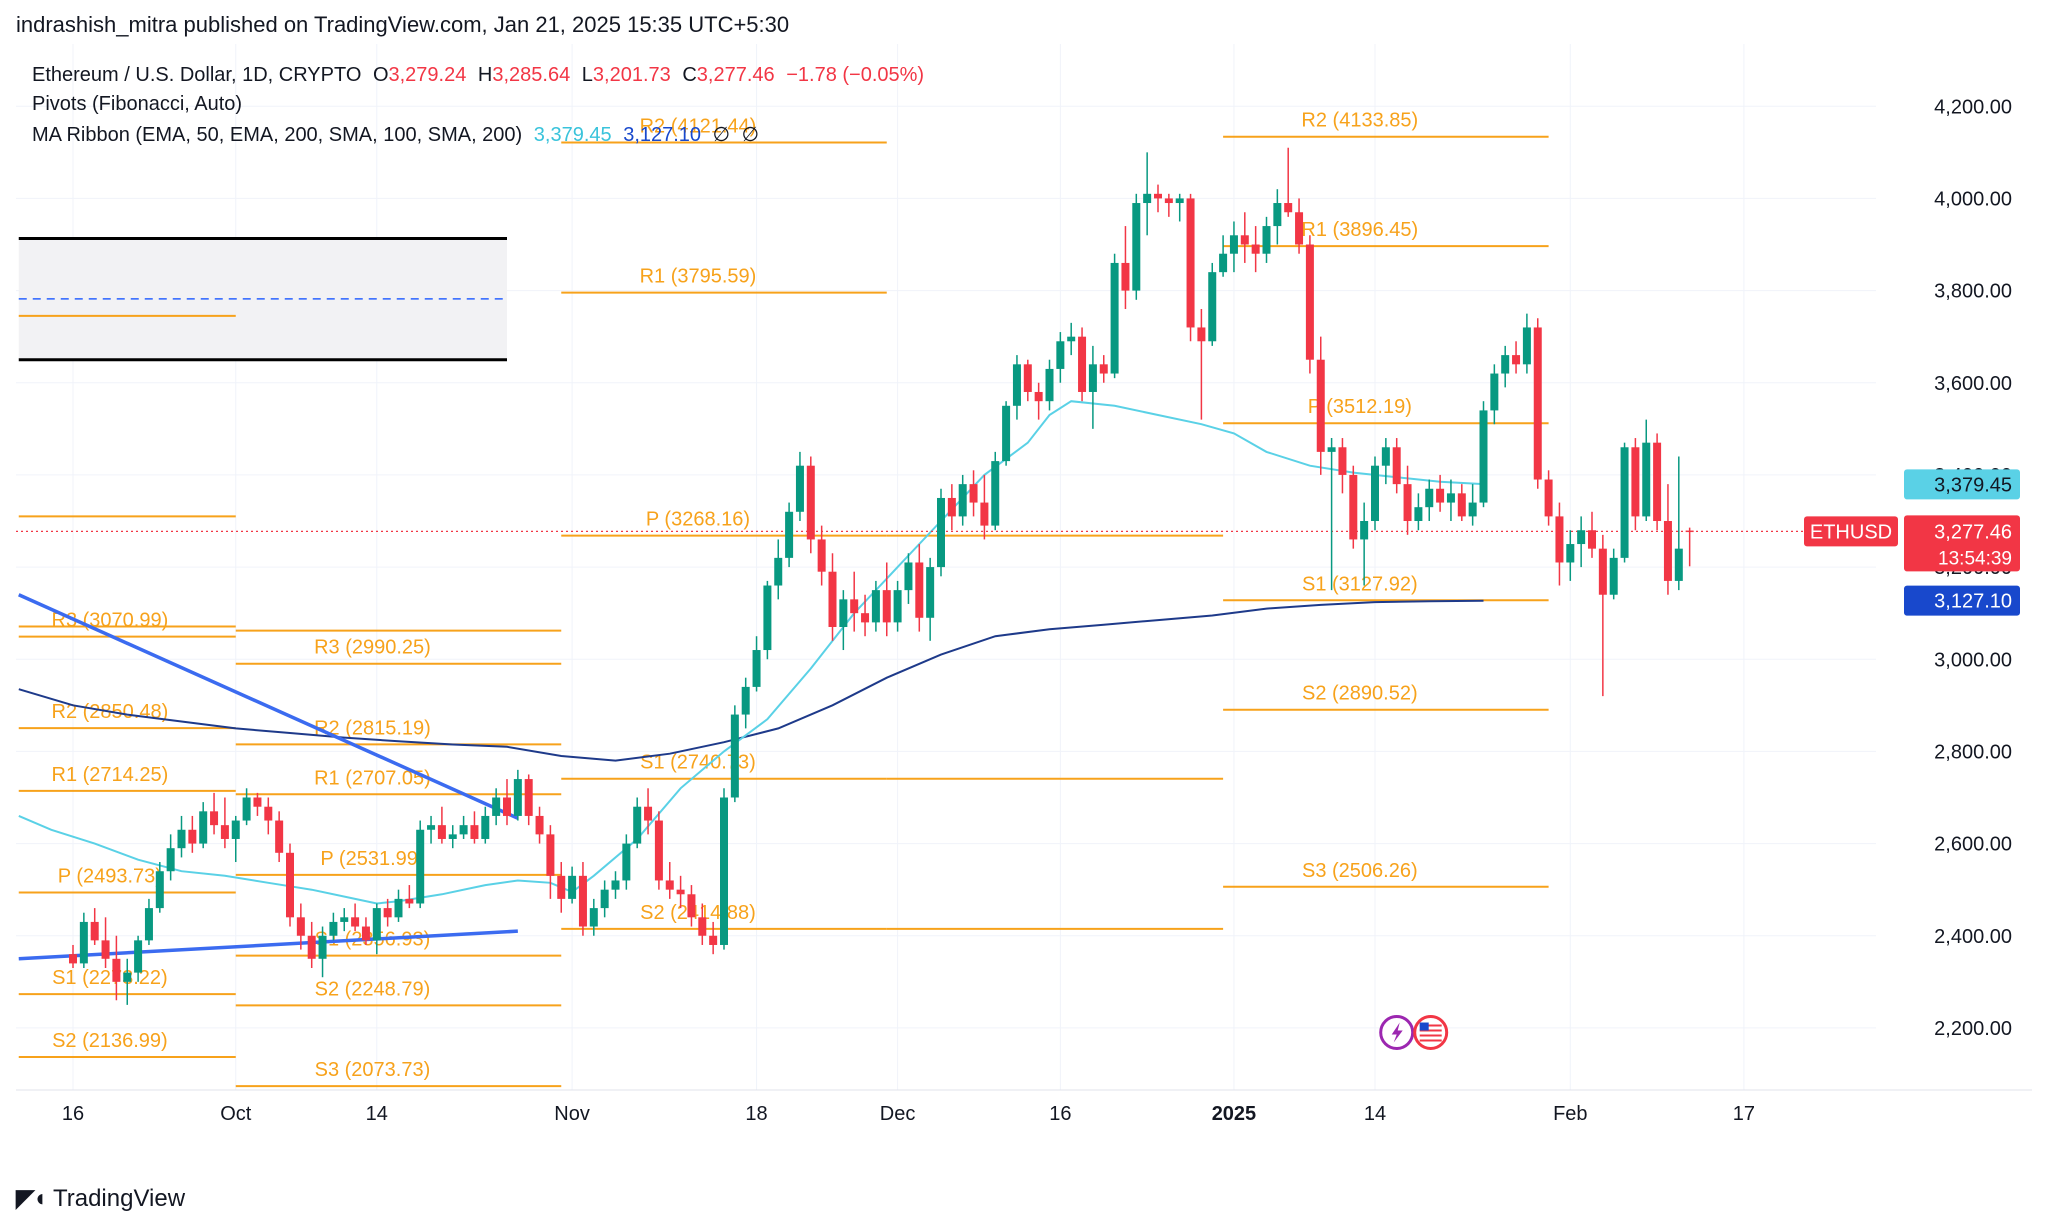 The width and height of the screenshot is (2048, 1230). What do you see at coordinates (1975, 558) in the screenshot?
I see `bar-countdown: 13:54:39` at bounding box center [1975, 558].